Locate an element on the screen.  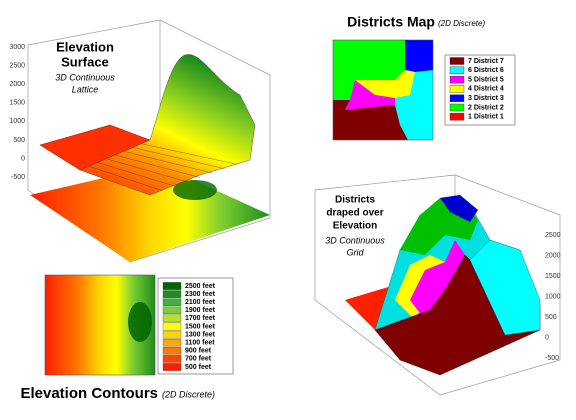
lattice is located at coordinates (163, 167).